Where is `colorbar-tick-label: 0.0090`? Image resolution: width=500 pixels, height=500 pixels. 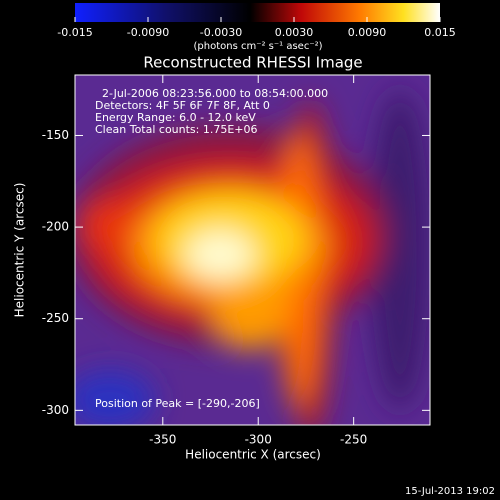 colorbar-tick-label: 0.0090 is located at coordinates (367, 32).